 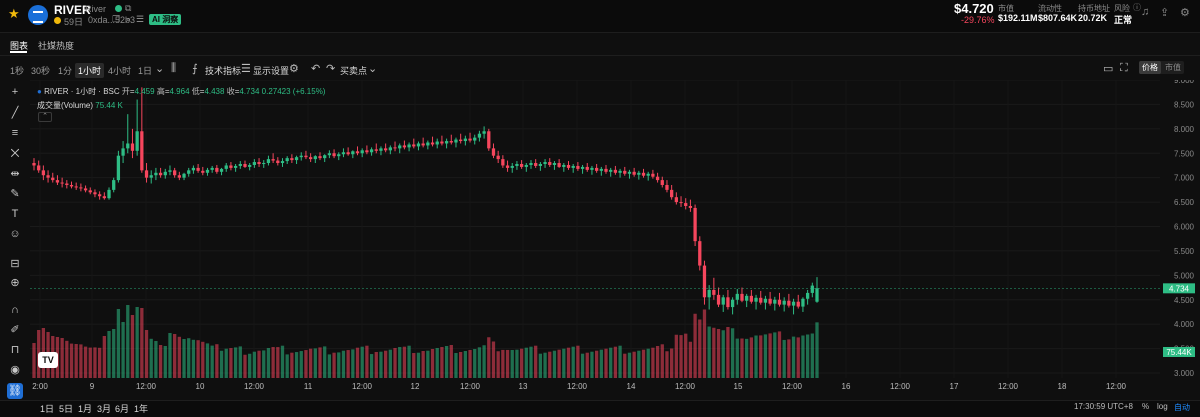 What do you see at coordinates (104, 409) in the screenshot?
I see `range-3m: 3月` at bounding box center [104, 409].